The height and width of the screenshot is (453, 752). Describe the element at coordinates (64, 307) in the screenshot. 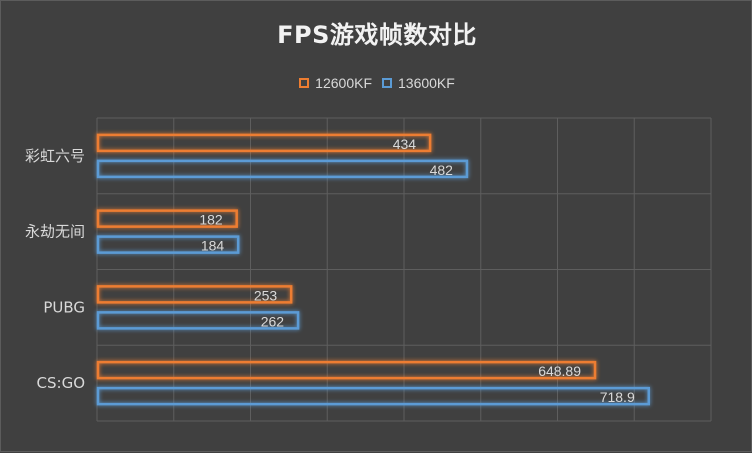

I see `category-label: PUBG` at that location.